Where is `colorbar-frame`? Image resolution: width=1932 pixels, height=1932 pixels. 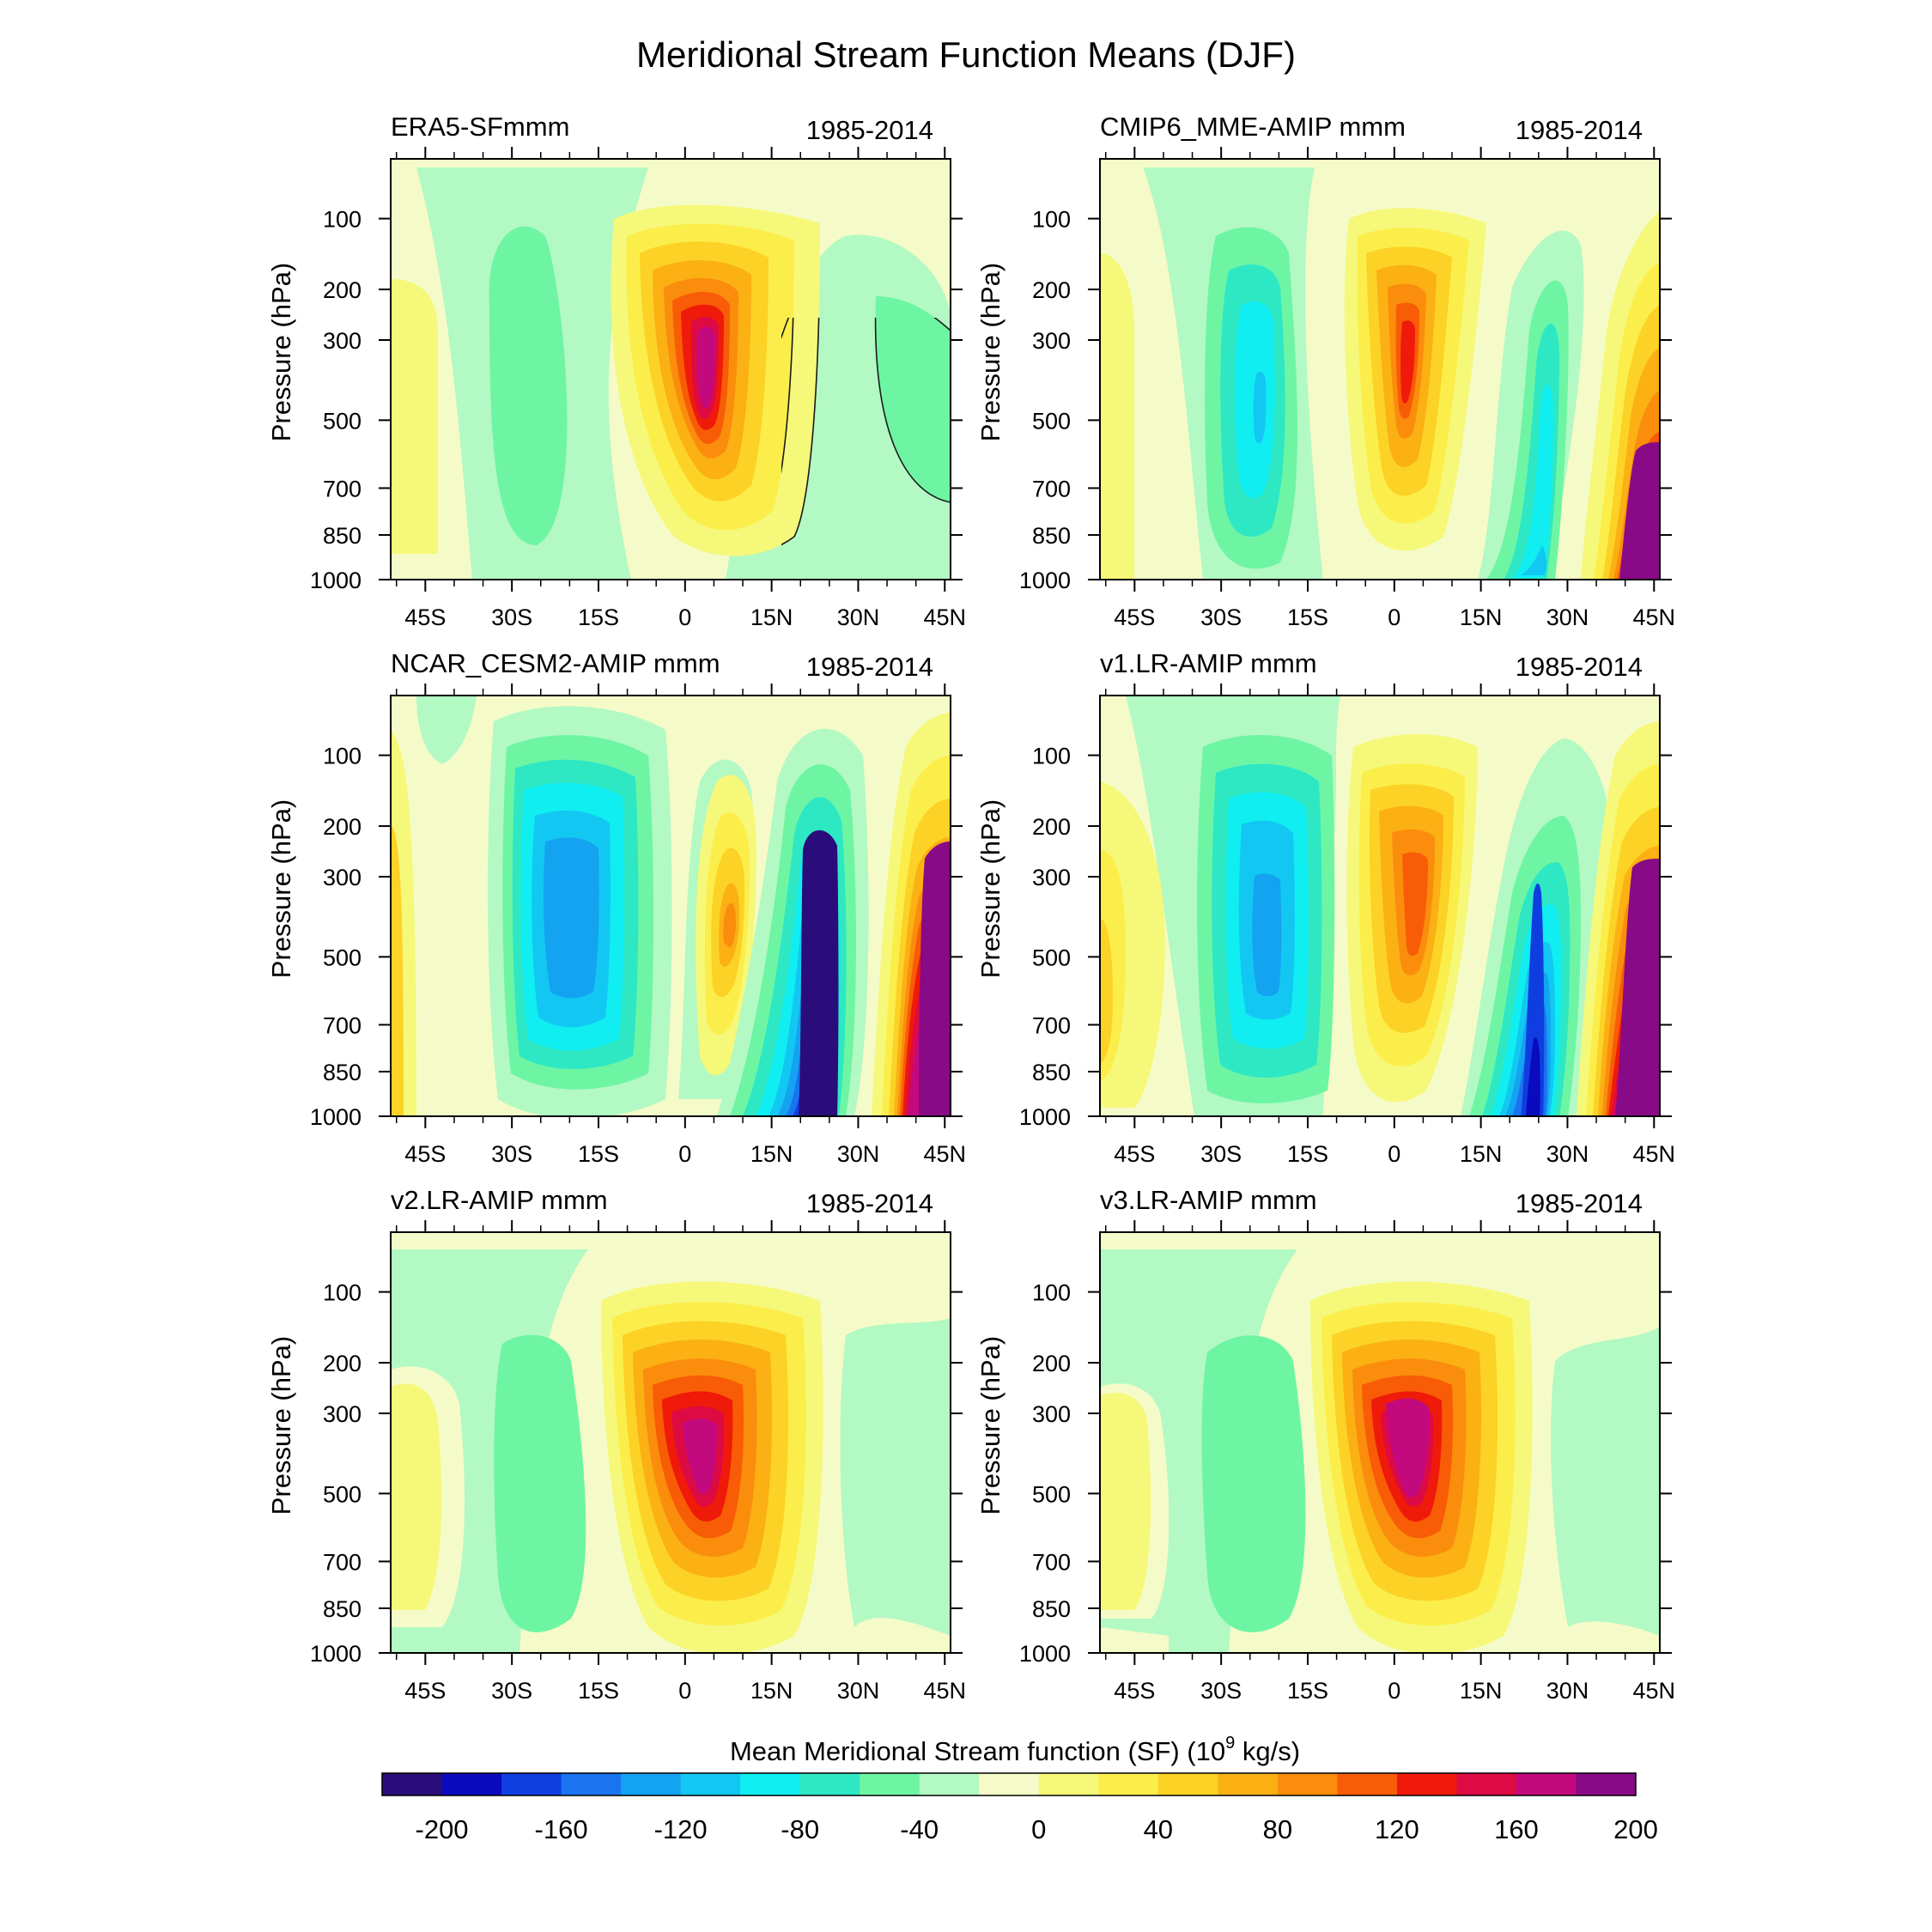
colorbar-frame is located at coordinates (1009, 1784).